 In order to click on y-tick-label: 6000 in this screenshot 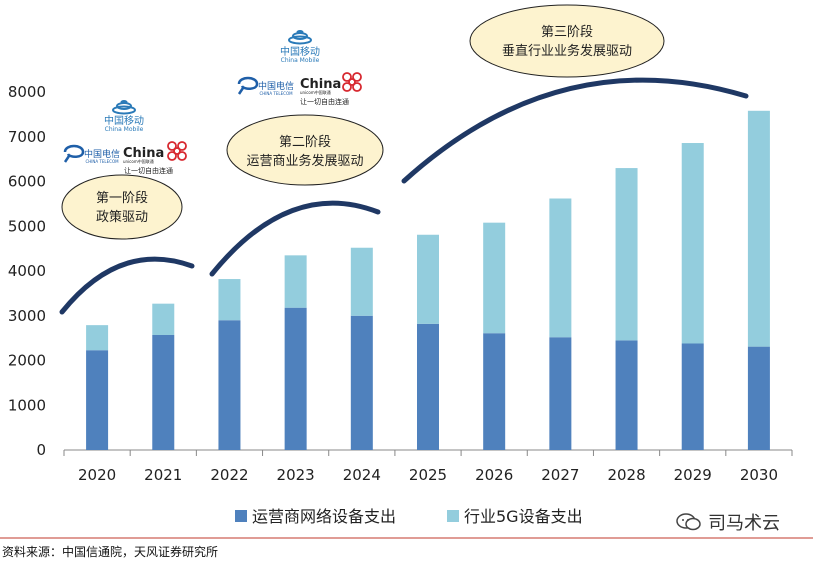, I will do `click(27, 182)`.